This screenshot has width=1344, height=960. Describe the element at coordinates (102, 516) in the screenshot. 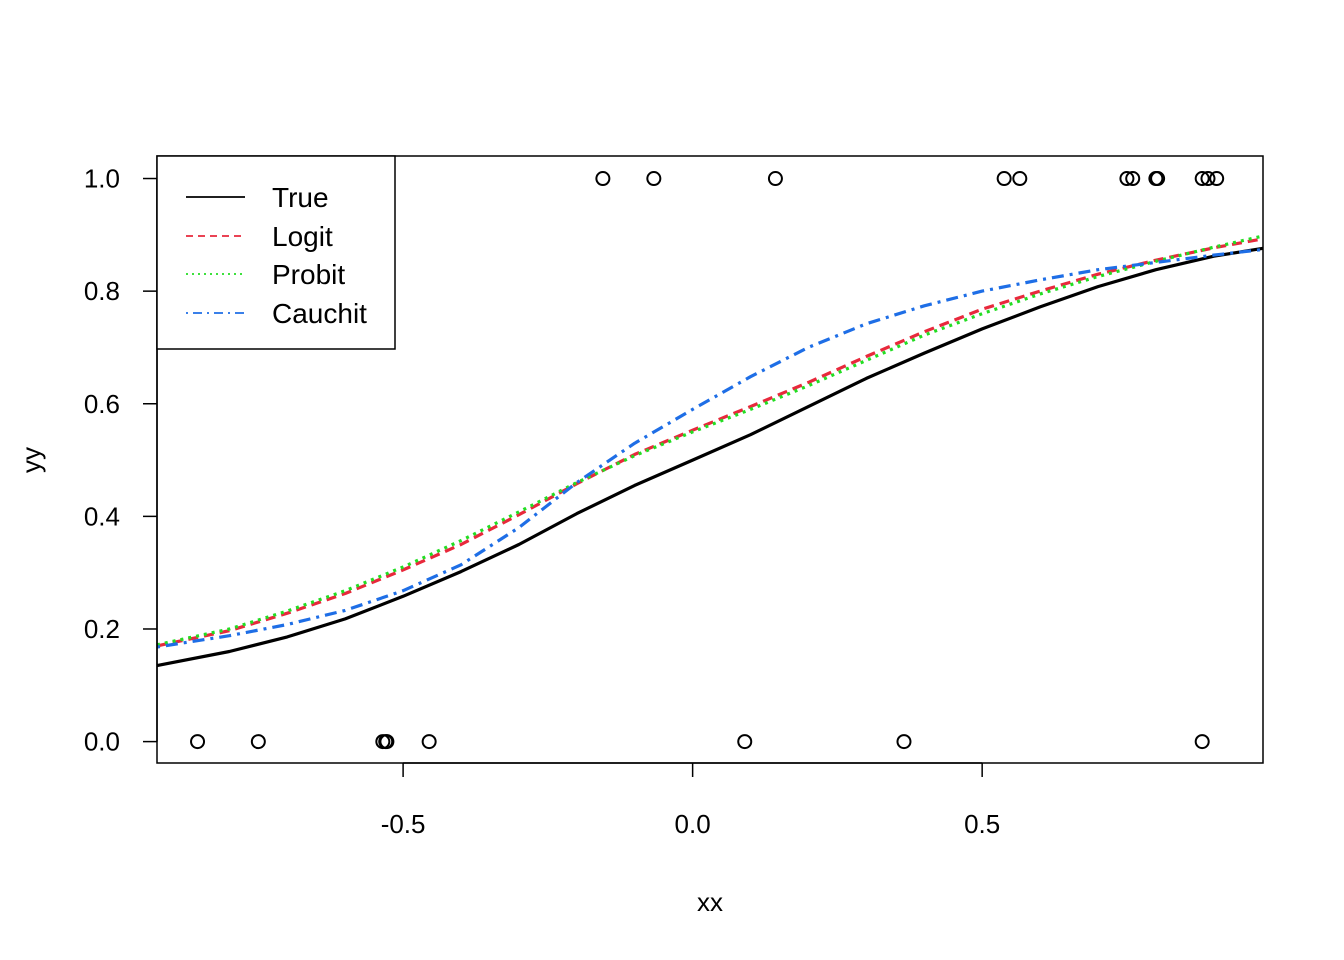

I see `y-tick-label: 0.4` at that location.